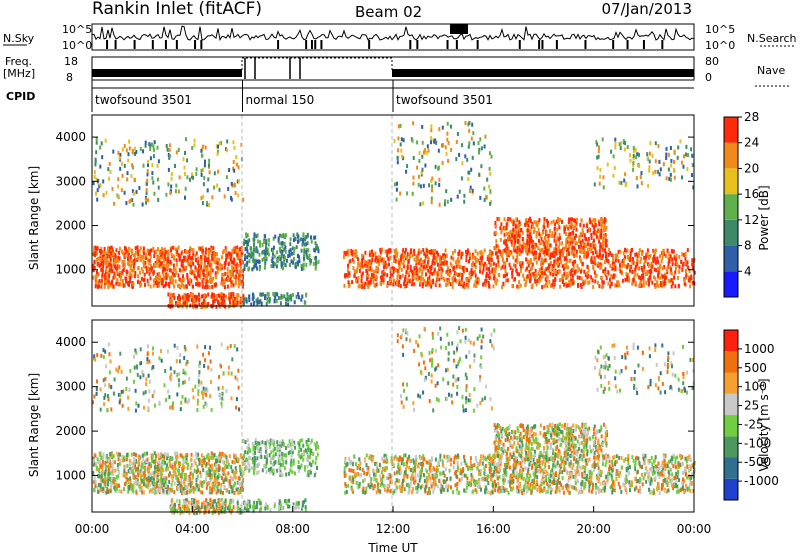 This screenshot has height=554, width=800. I want to click on nave-line, so click(317, 63).